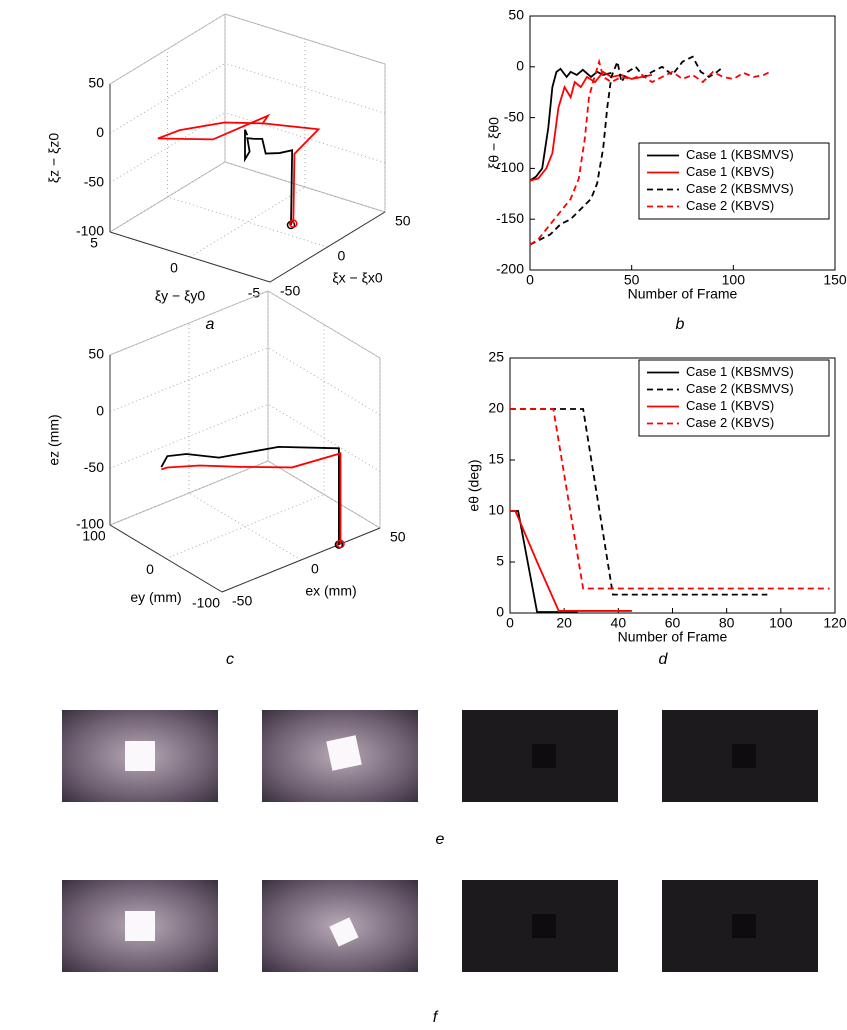  What do you see at coordinates (680, 324) in the screenshot?
I see `panel-label: b` at bounding box center [680, 324].